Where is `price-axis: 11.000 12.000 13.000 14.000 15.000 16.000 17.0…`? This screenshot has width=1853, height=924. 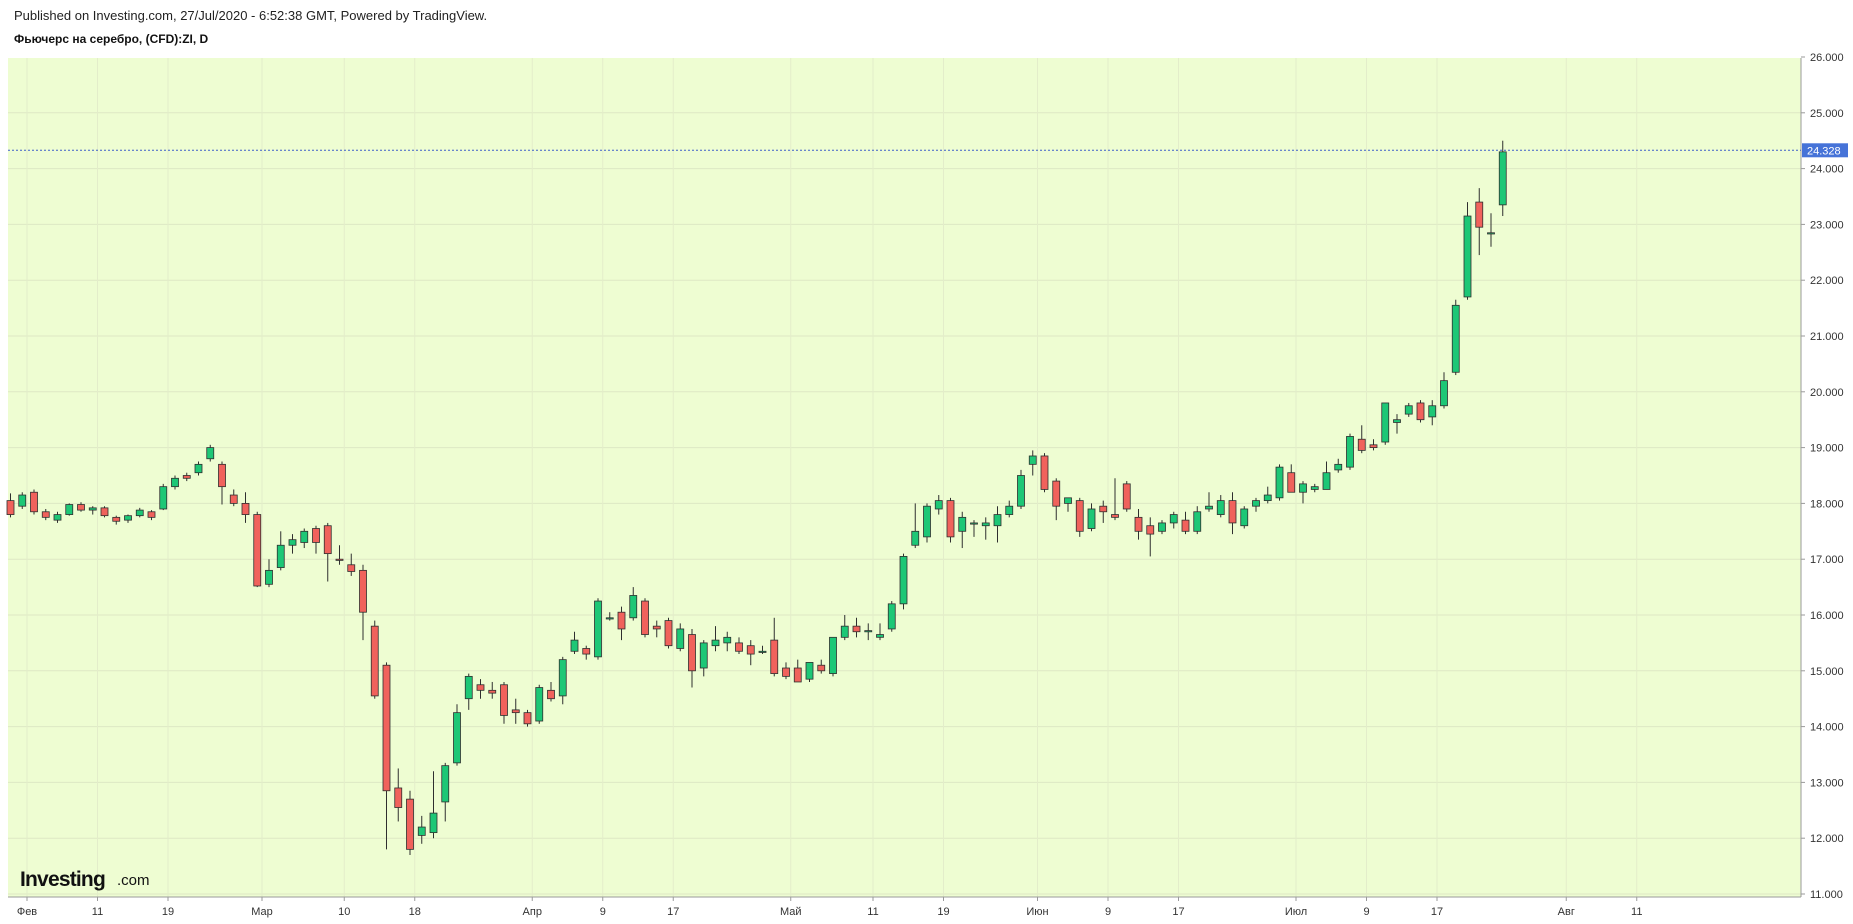 price-axis: 11.000 12.000 13.000 14.000 15.000 16.000 17.0… is located at coordinates (1822, 476).